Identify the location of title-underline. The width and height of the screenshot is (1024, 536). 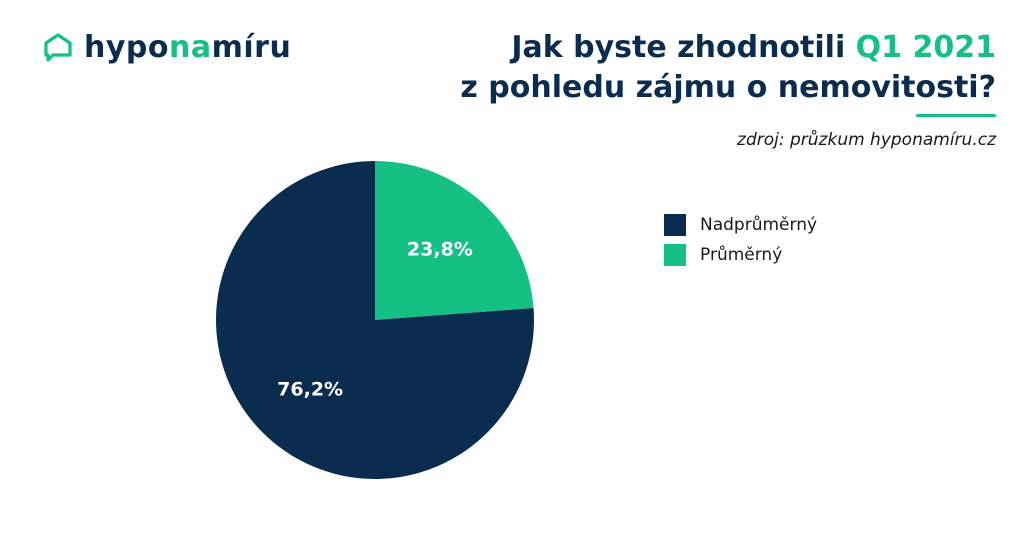
(956, 115).